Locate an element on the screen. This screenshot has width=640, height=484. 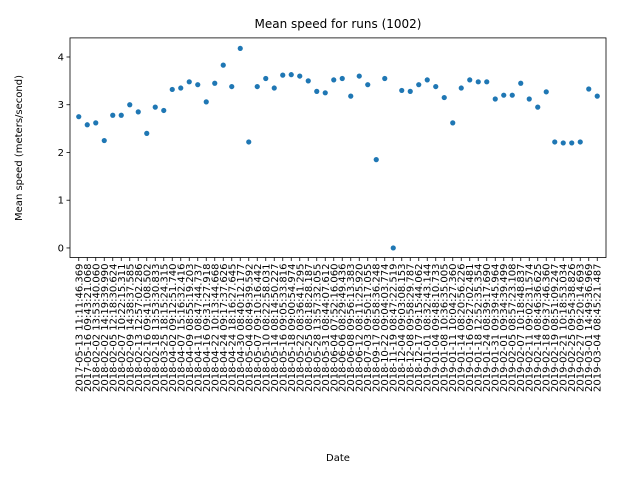
x-tick-label: 2018-04-30 08:40:12.177 is located at coordinates (241, 328).